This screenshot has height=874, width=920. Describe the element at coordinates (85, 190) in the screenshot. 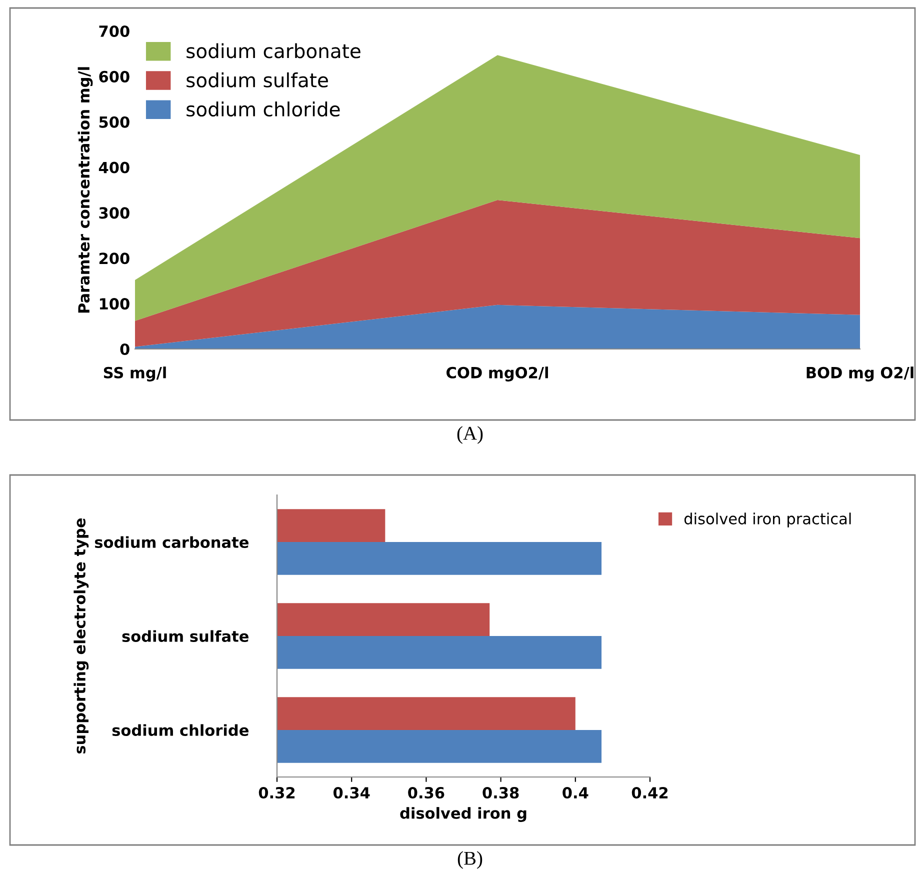

I see `y-axis-title: Paramter concentration mg/l` at that location.